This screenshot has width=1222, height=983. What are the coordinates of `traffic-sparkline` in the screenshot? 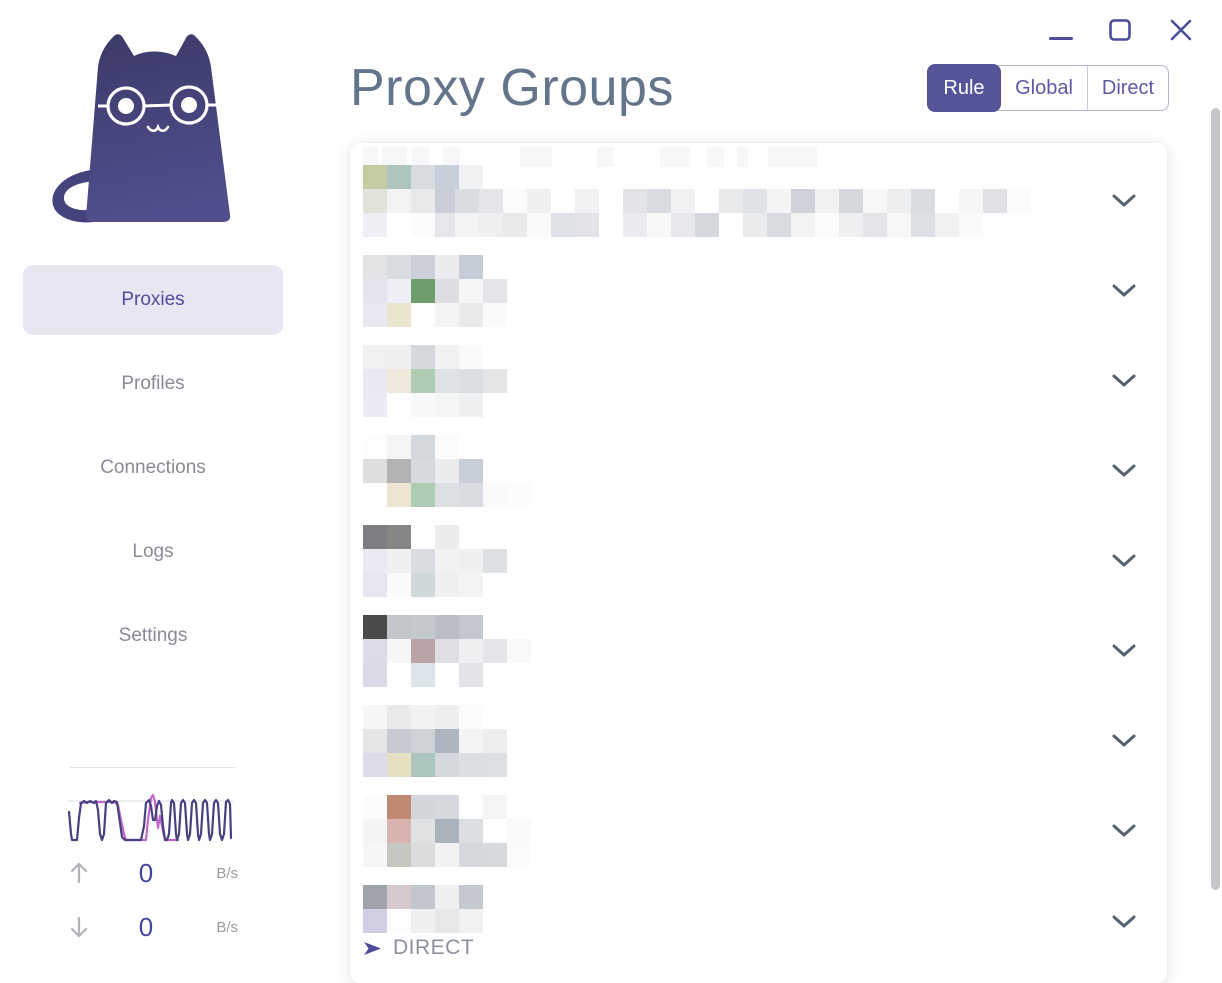 It's located at (150, 819).